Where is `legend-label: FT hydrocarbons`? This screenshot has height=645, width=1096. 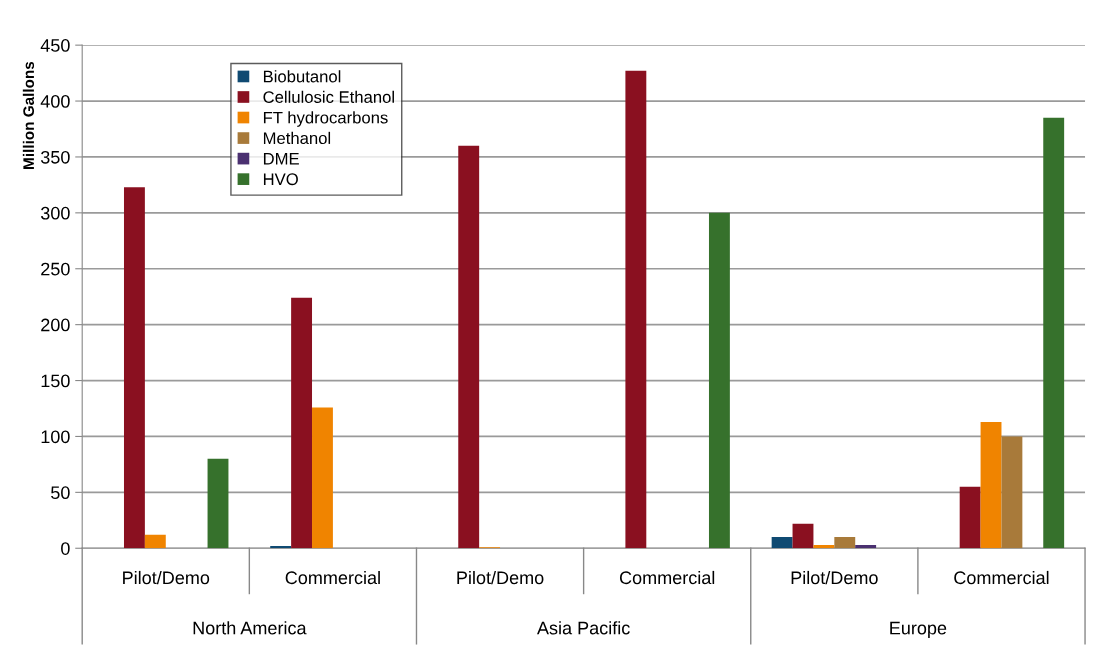
legend-label: FT hydrocarbons is located at coordinates (325, 119).